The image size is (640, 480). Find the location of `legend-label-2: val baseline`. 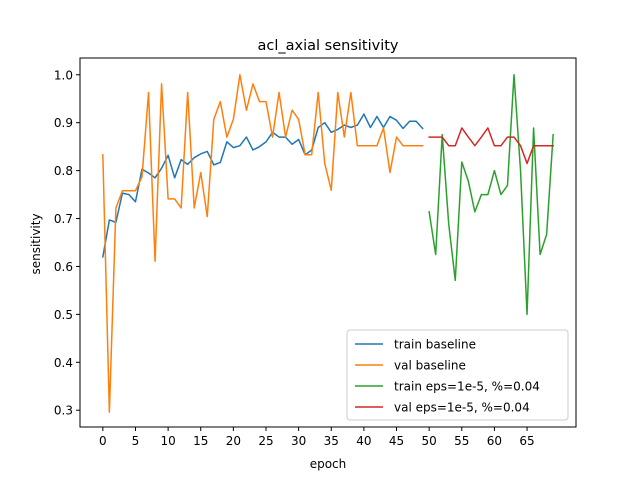

legend-label-2: val baseline is located at coordinates (430, 366).